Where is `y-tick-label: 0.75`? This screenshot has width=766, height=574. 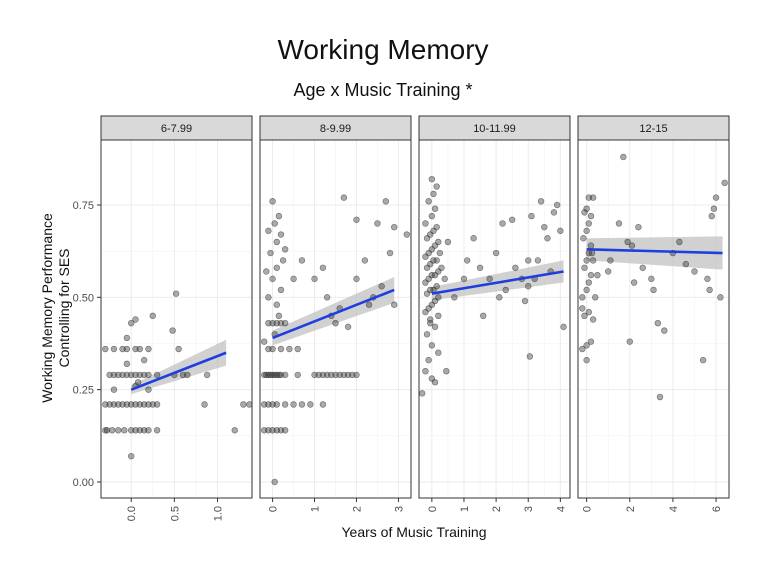 y-tick-label: 0.75 is located at coordinates (83, 206).